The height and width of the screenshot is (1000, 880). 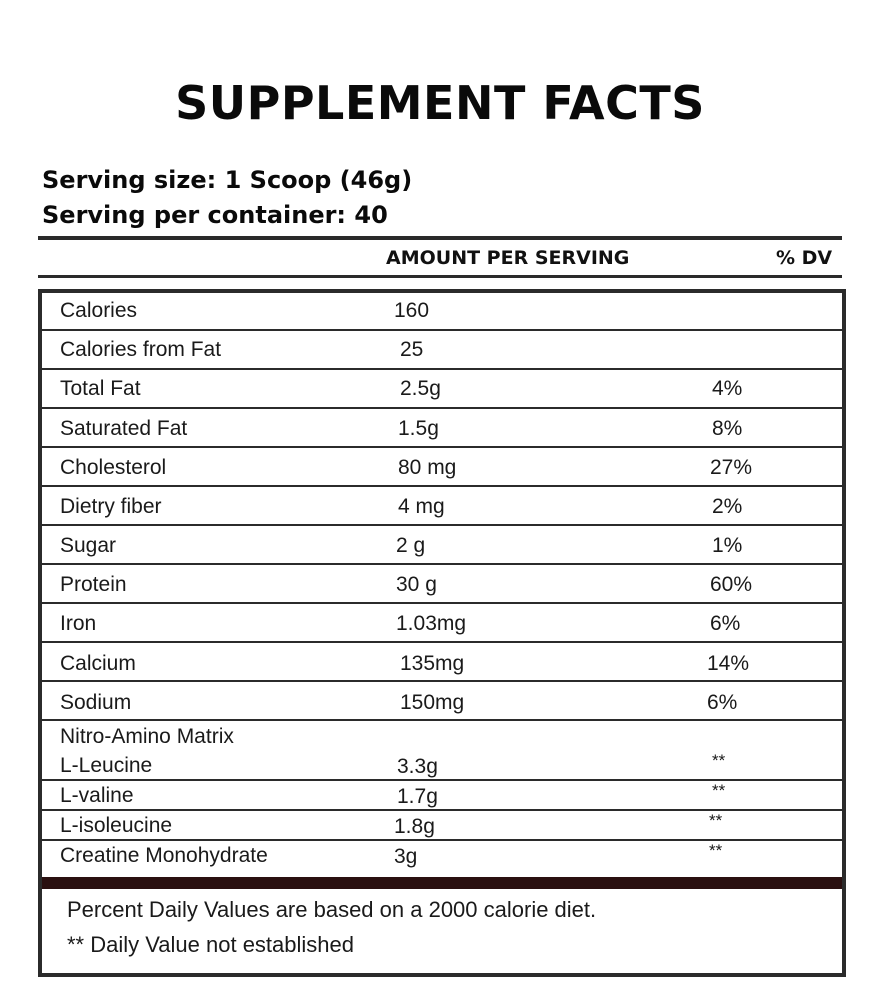 I want to click on row-name: Iron, so click(x=78, y=623).